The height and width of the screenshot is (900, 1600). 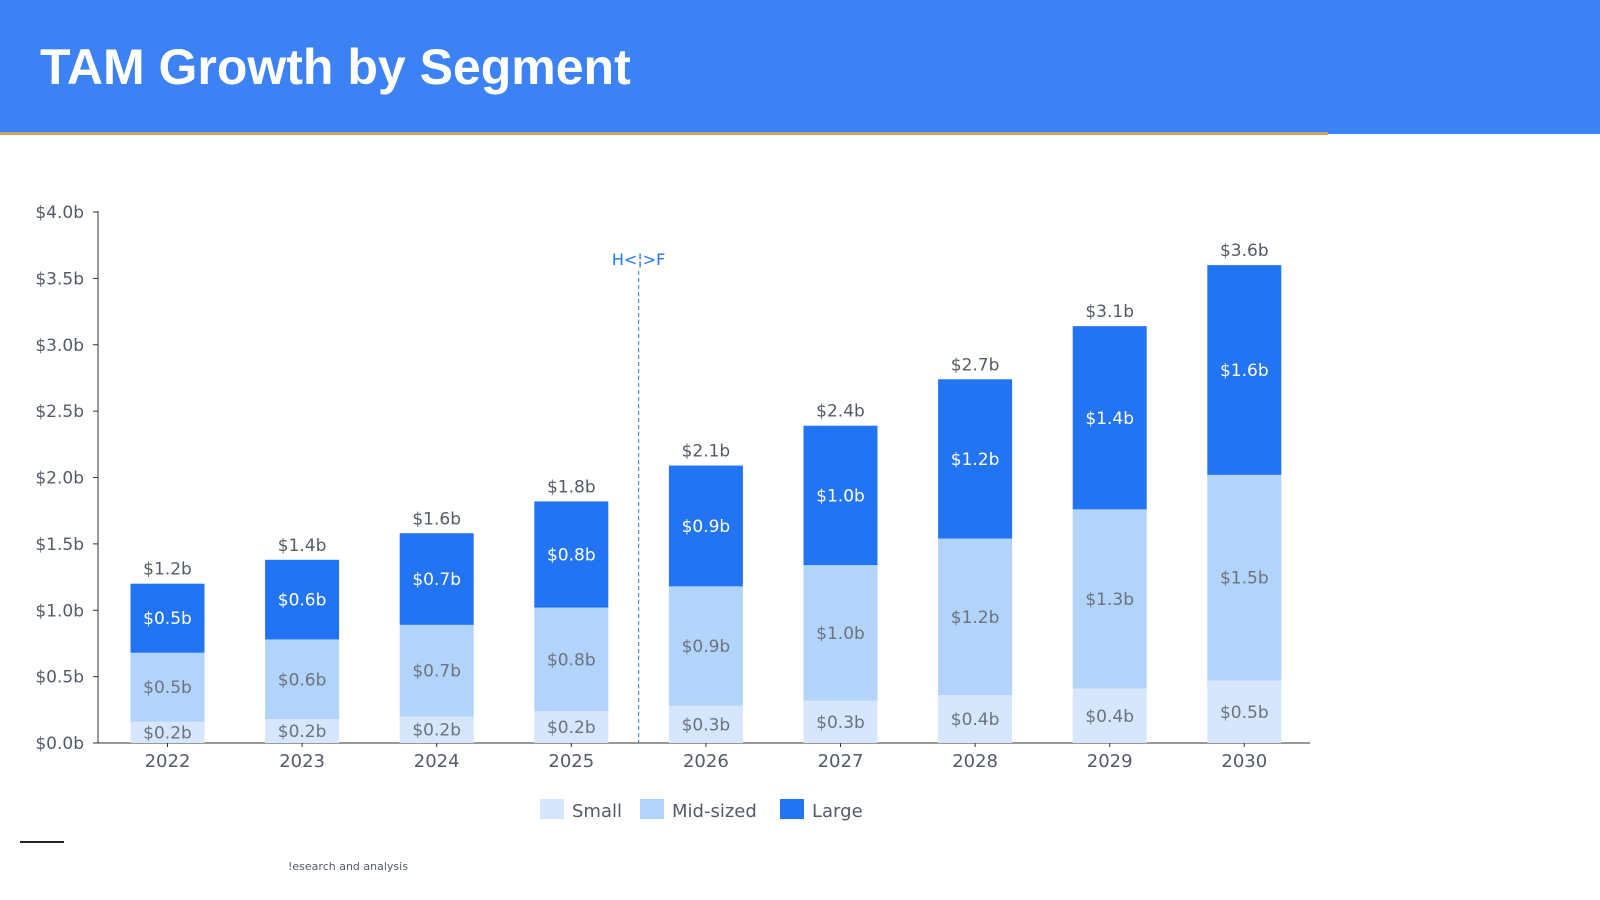 What do you see at coordinates (59, 412) in the screenshot?
I see `y-tick-label: $2.5b` at bounding box center [59, 412].